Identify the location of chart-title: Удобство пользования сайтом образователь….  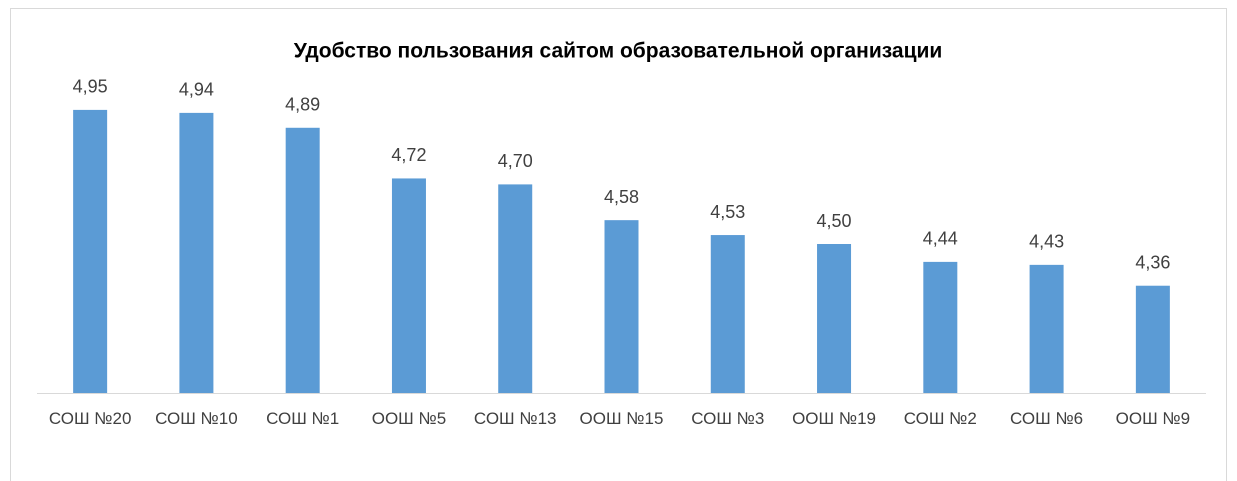
(618, 51).